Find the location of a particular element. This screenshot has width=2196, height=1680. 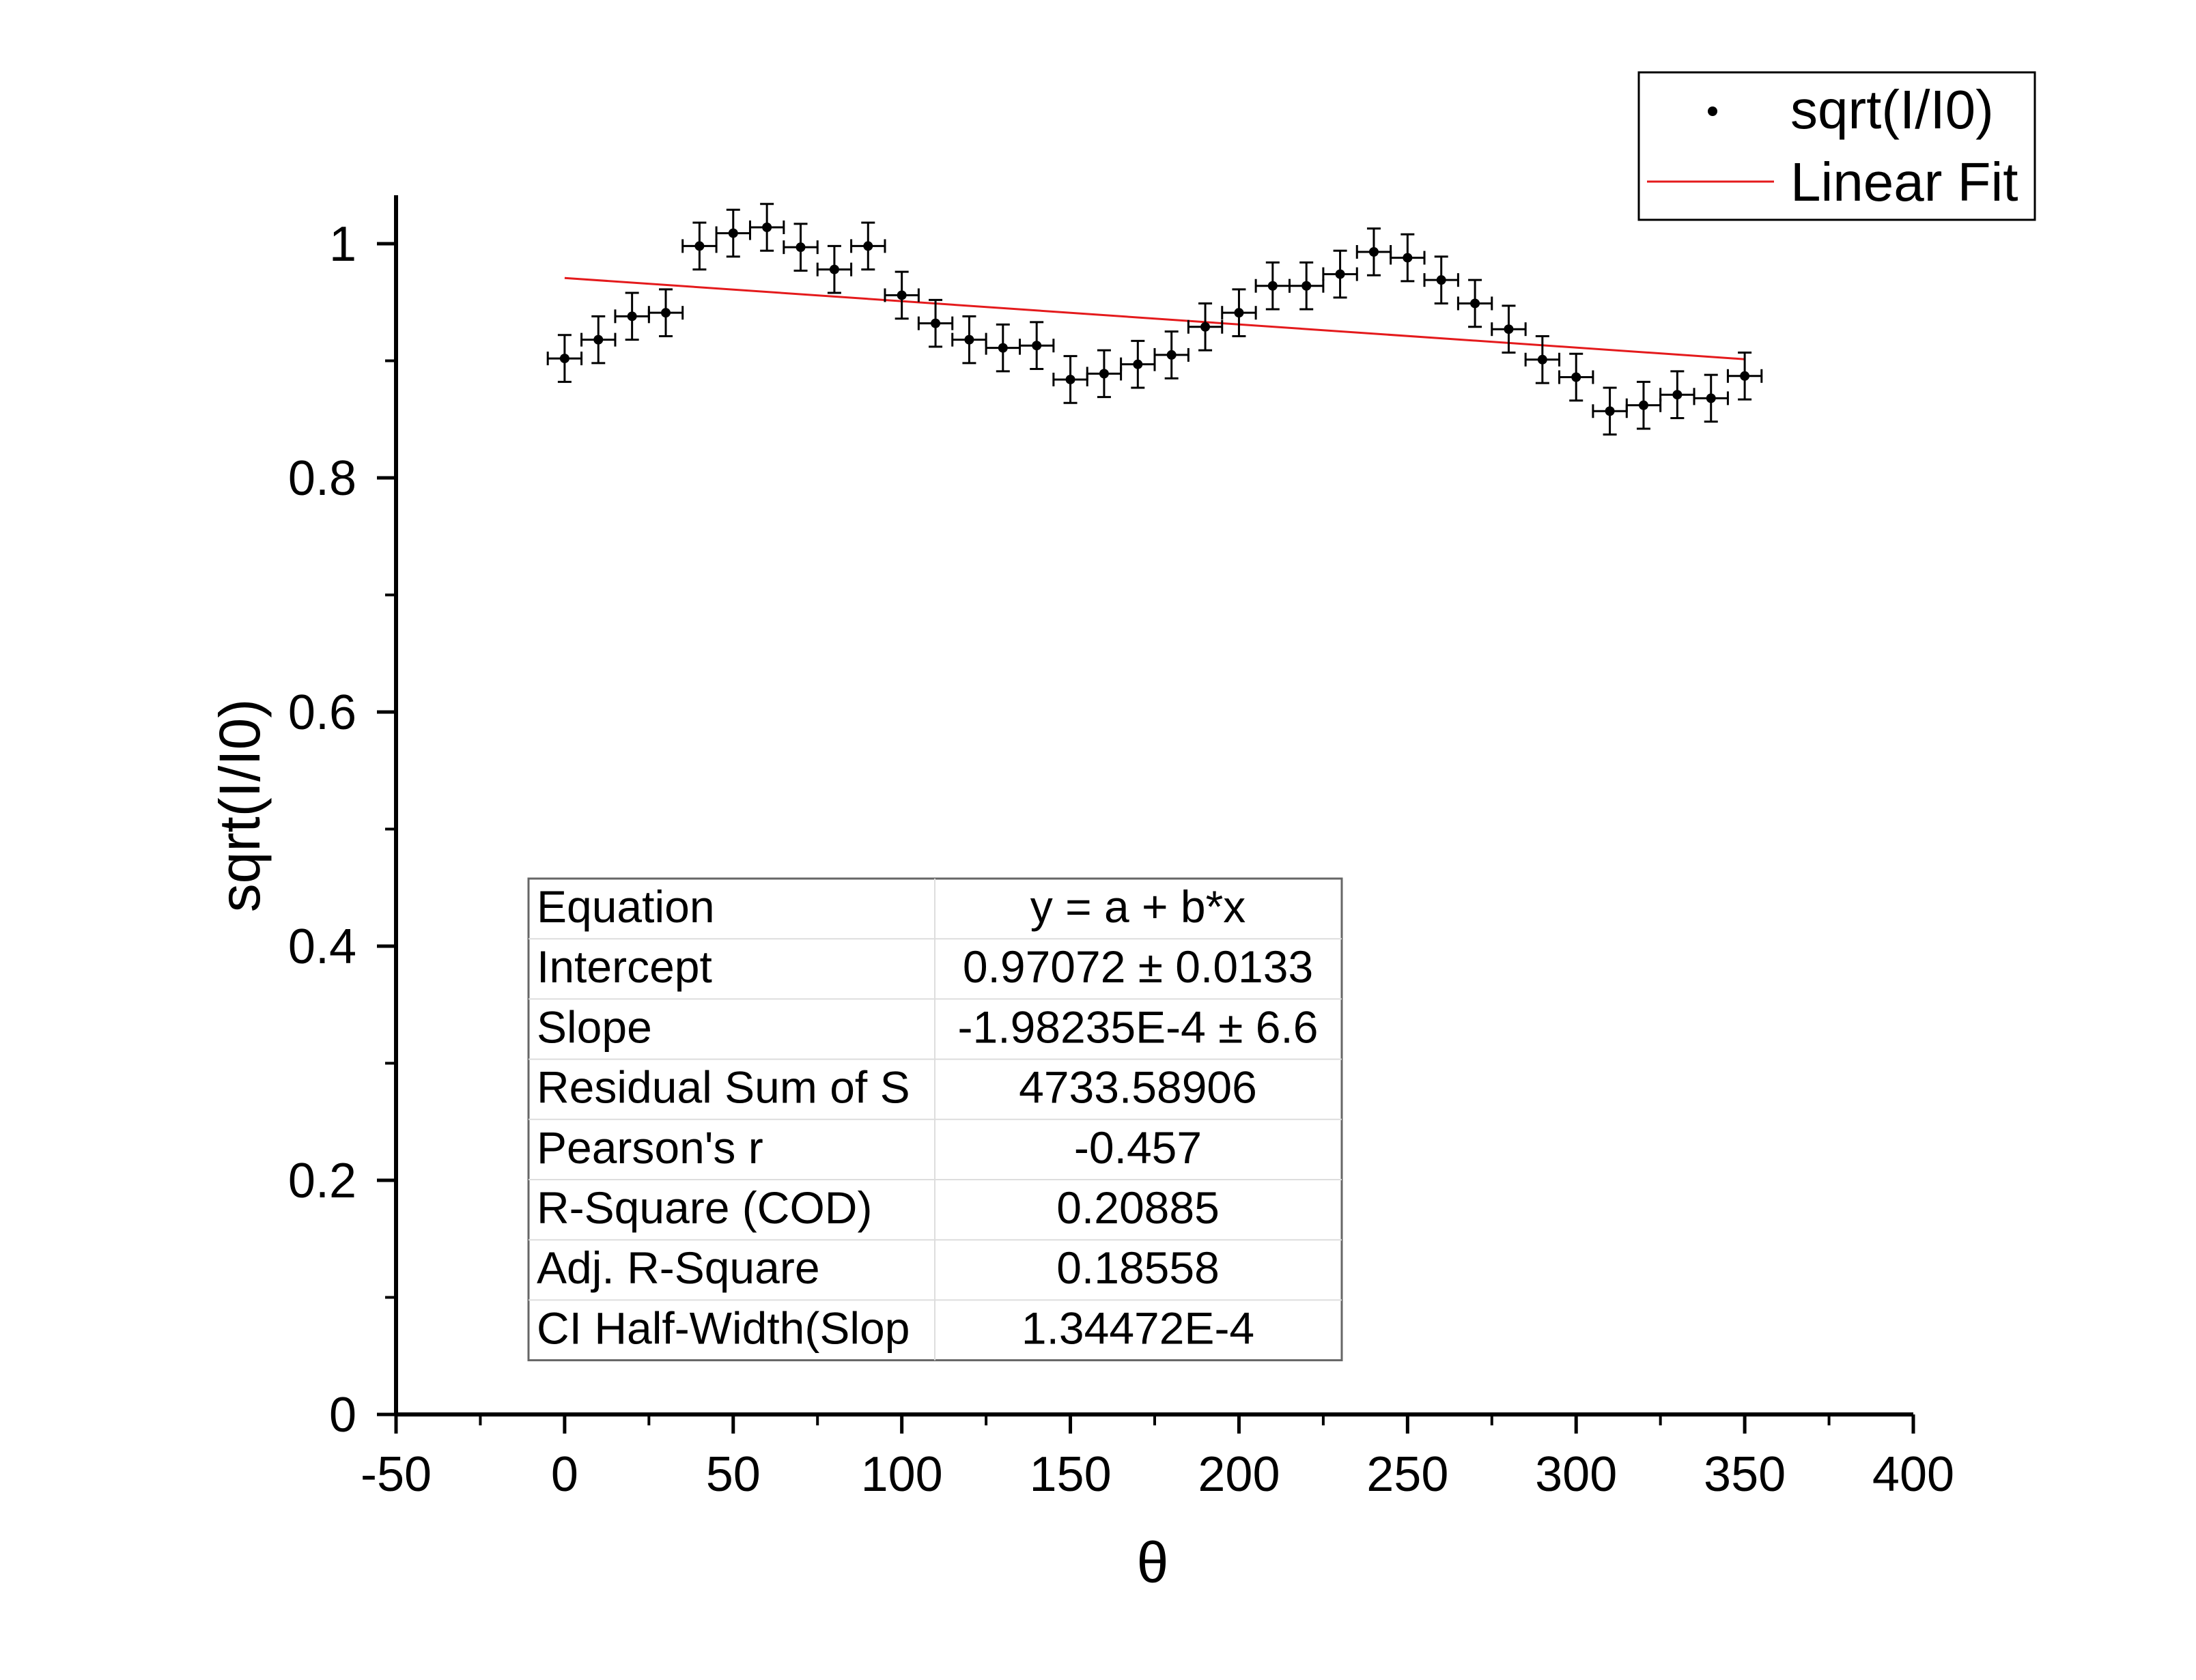

fit-table-label: Pearson's r is located at coordinates (650, 1147).